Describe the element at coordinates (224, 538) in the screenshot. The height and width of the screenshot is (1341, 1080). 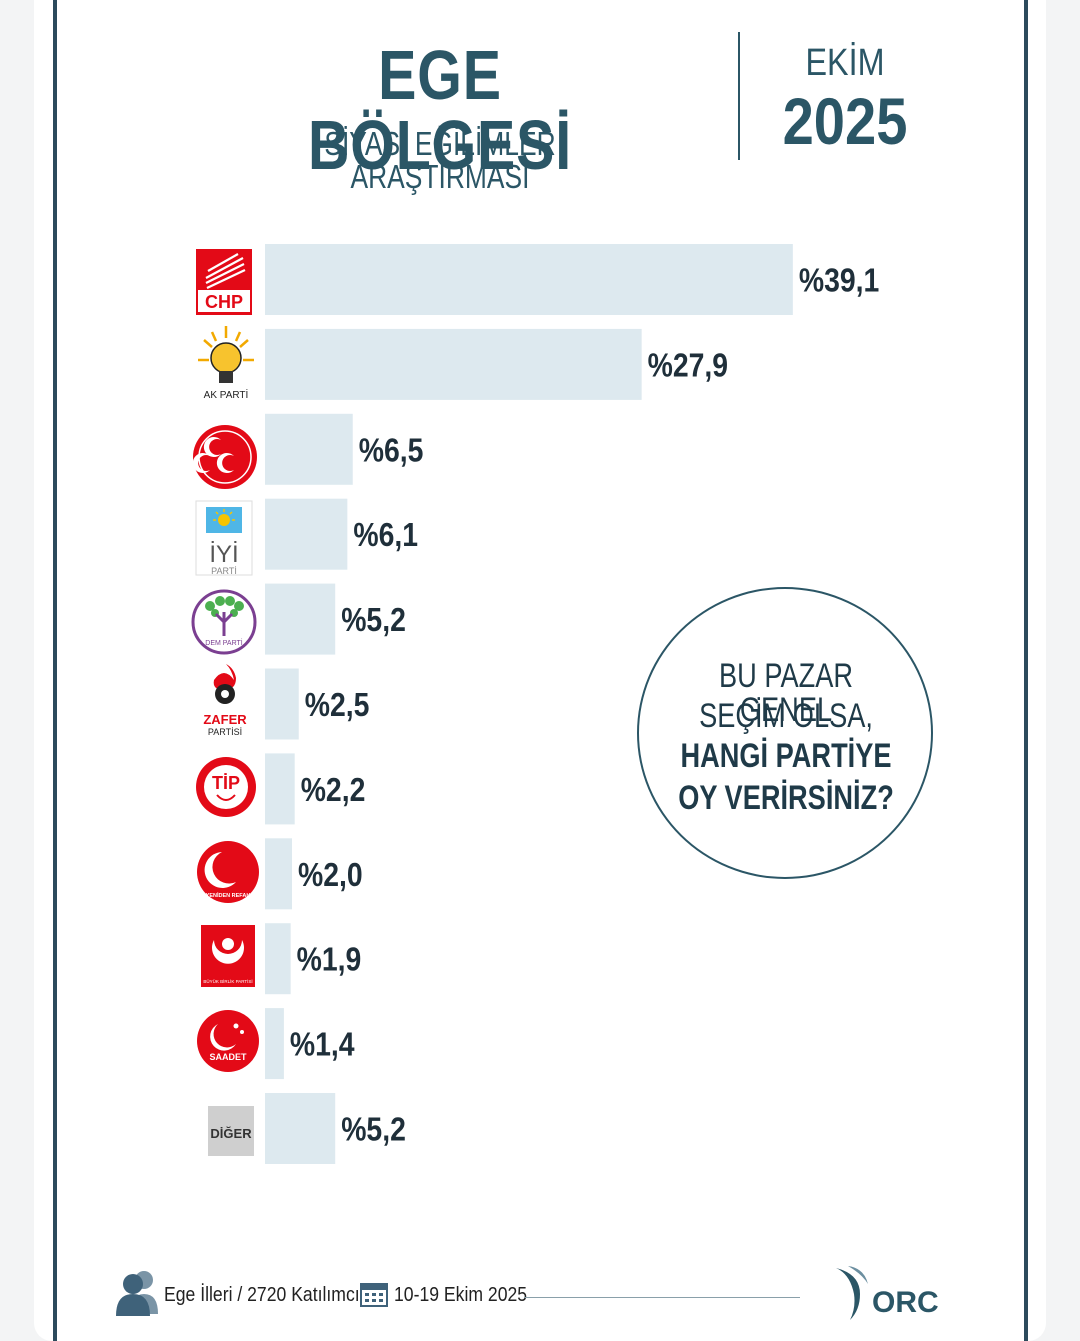
I see `iyi-parti-logo: İYİ PARTİ` at that location.